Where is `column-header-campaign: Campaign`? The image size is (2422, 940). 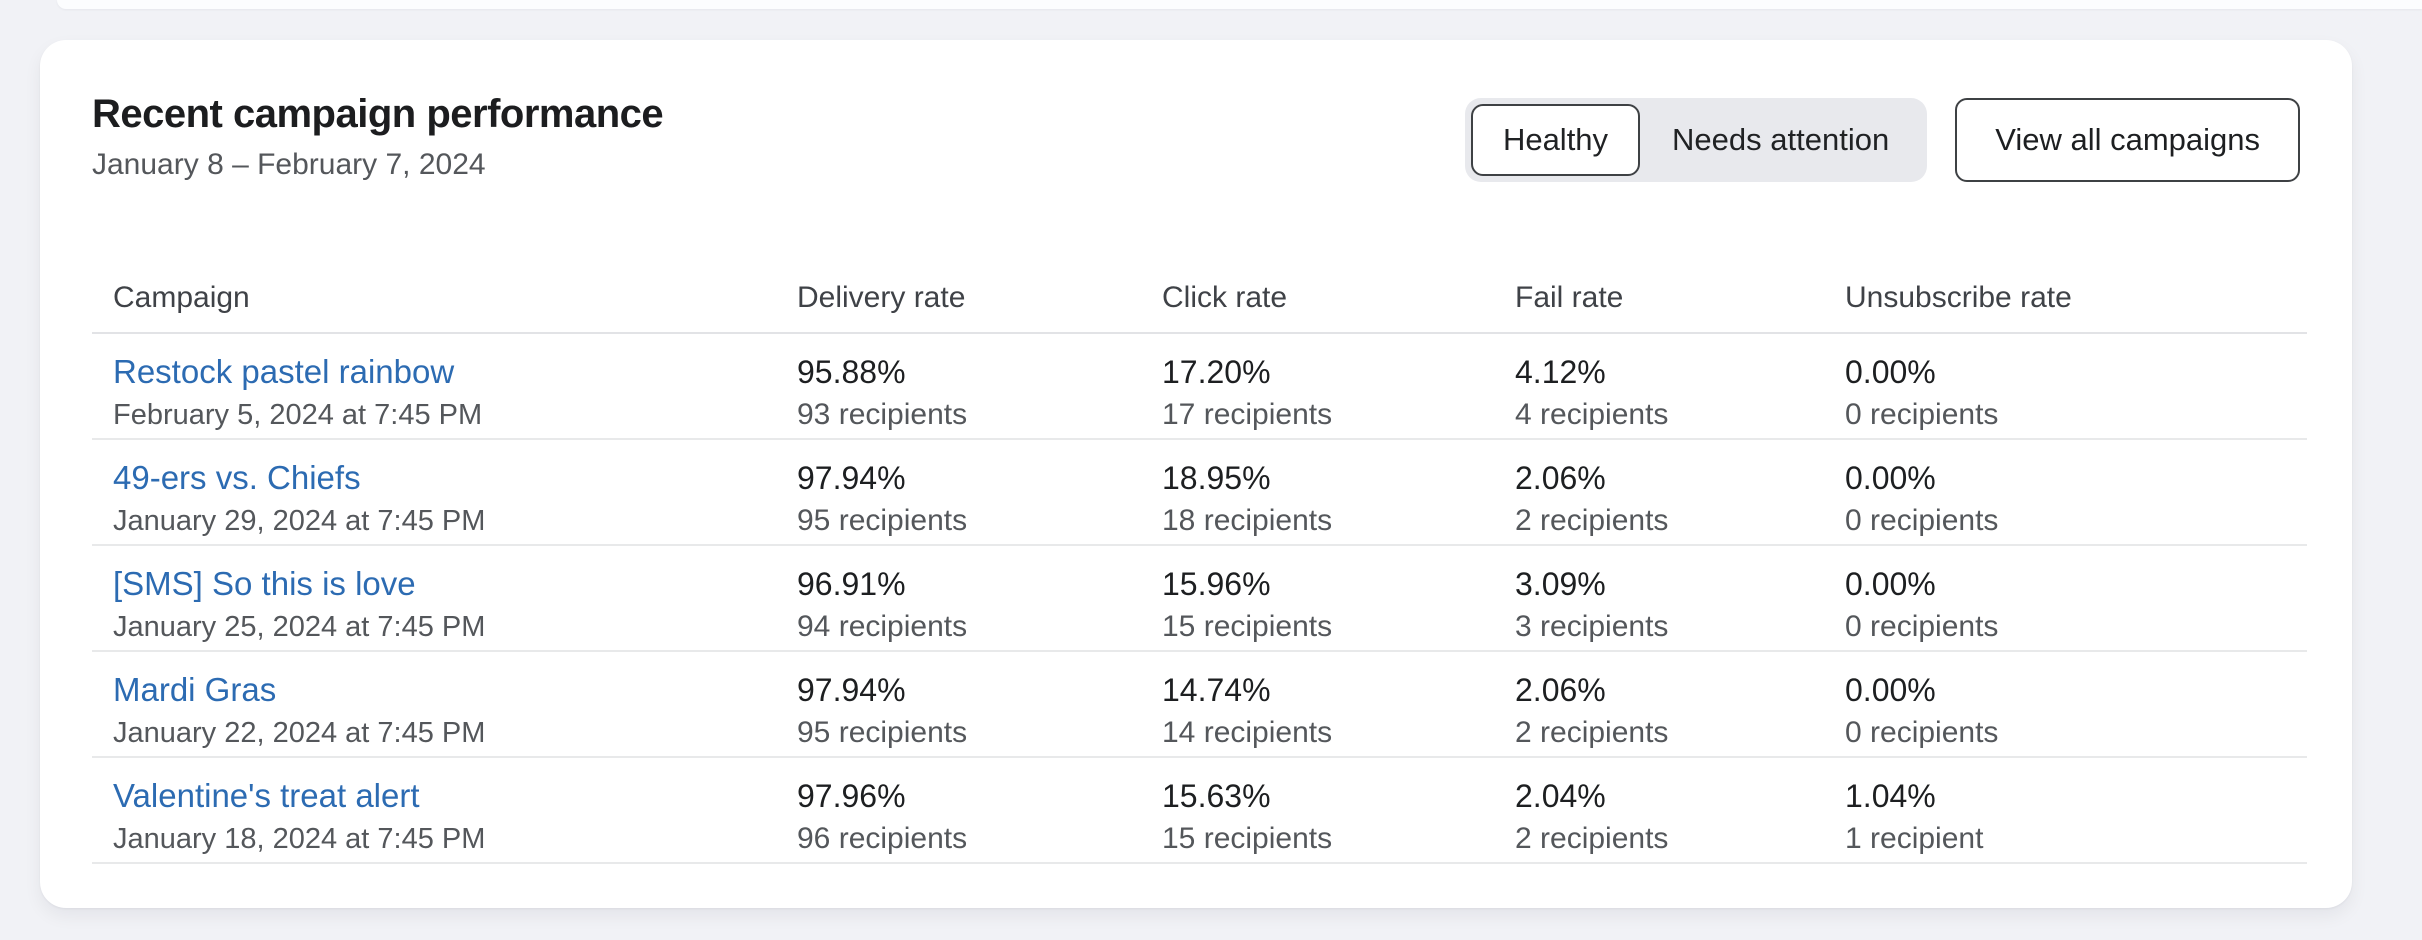 column-header-campaign: Campaign is located at coordinates (181, 297).